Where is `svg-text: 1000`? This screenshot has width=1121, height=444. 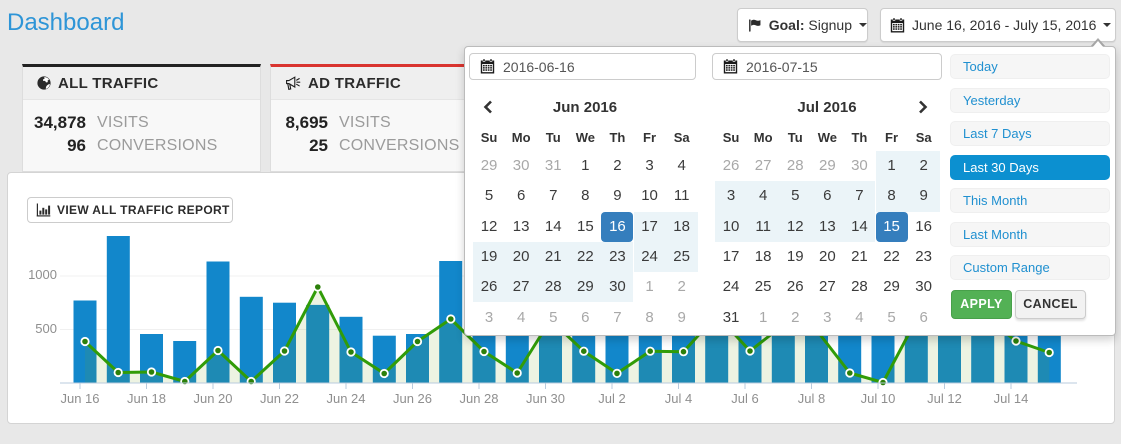 svg-text: 1000 is located at coordinates (42, 274).